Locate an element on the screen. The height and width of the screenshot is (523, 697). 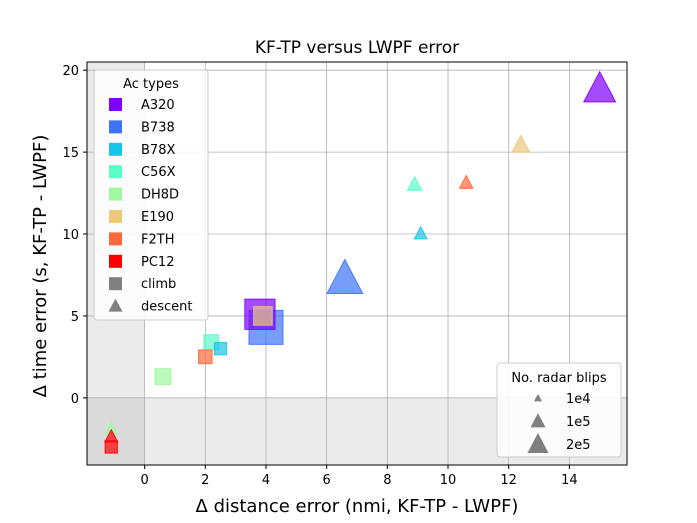
y-tick-label: 10 is located at coordinates (70, 235).